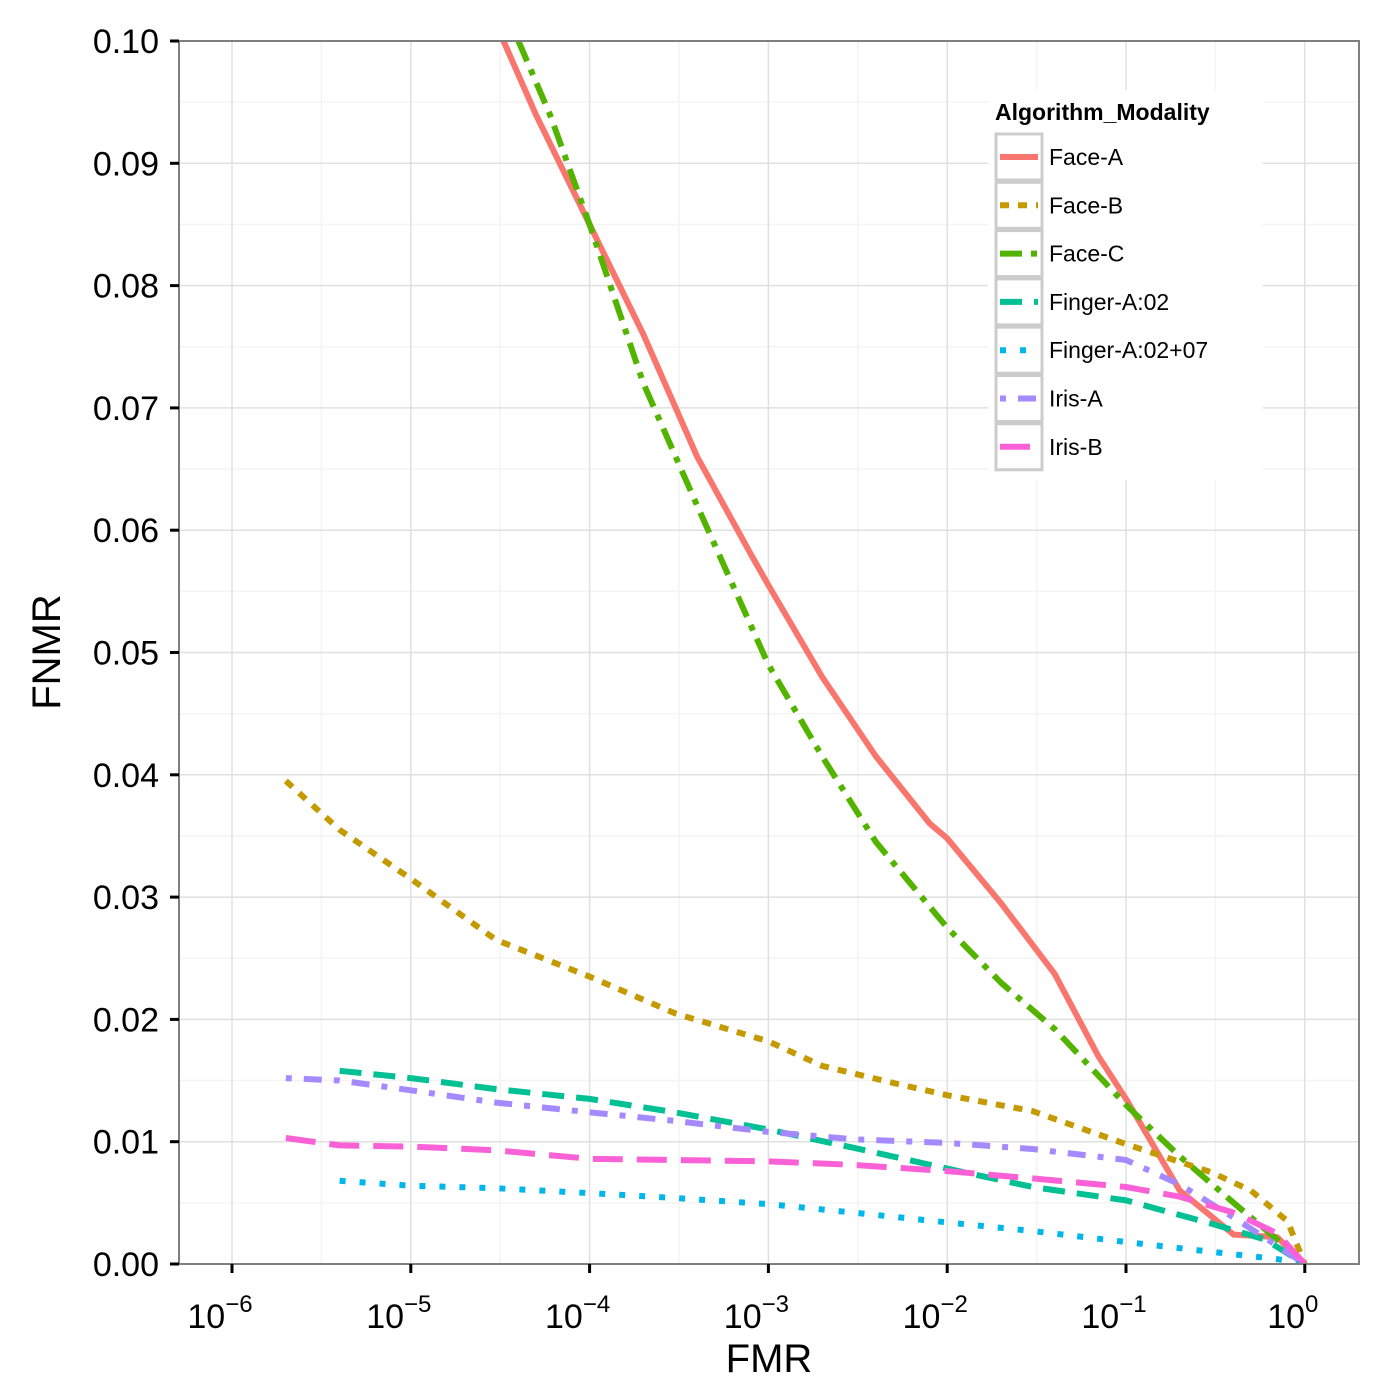 Image resolution: width=1400 pixels, height=1400 pixels. What do you see at coordinates (1076, 399) in the screenshot?
I see `legend-label: Iris-A` at bounding box center [1076, 399].